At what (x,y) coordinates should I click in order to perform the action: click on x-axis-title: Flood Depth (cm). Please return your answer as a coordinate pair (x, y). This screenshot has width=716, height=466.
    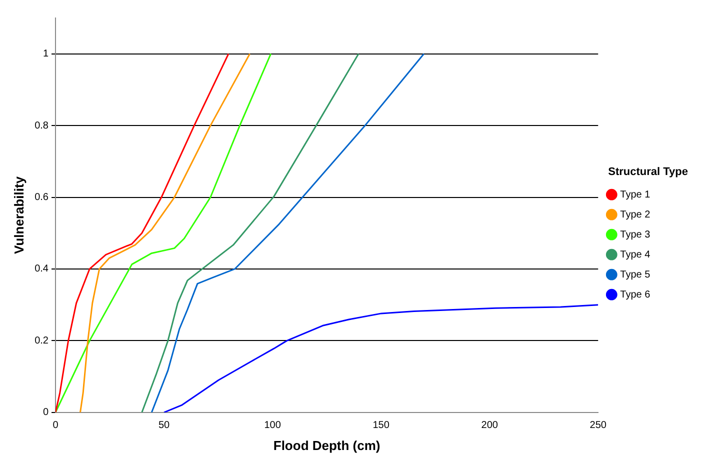
    Looking at the image, I should click on (326, 445).